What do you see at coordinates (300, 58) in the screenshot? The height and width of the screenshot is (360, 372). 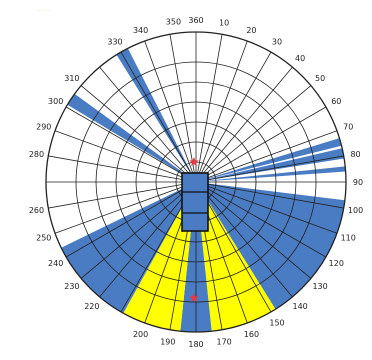 I see `bearing-label: 40` at bounding box center [300, 58].